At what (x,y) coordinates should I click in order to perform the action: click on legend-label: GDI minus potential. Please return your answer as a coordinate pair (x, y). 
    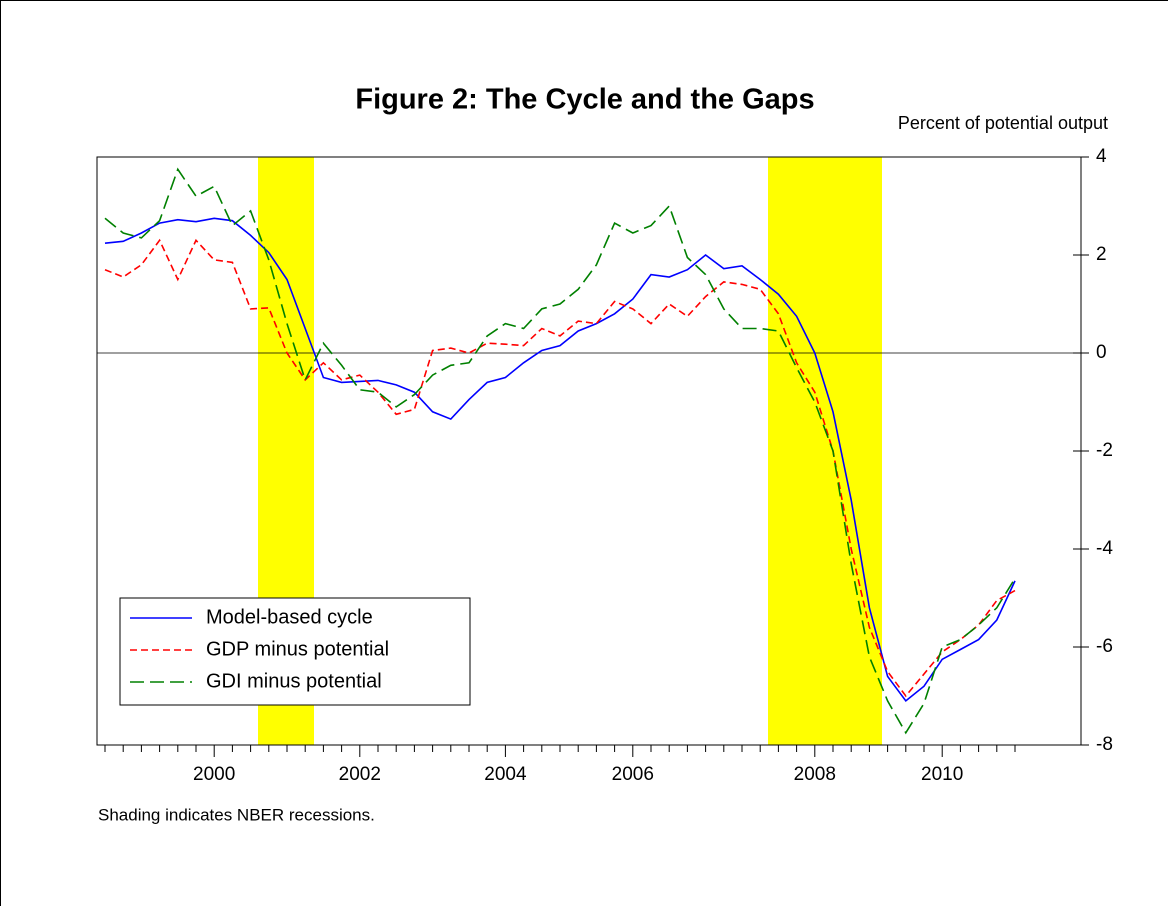
    Looking at the image, I should click on (294, 681).